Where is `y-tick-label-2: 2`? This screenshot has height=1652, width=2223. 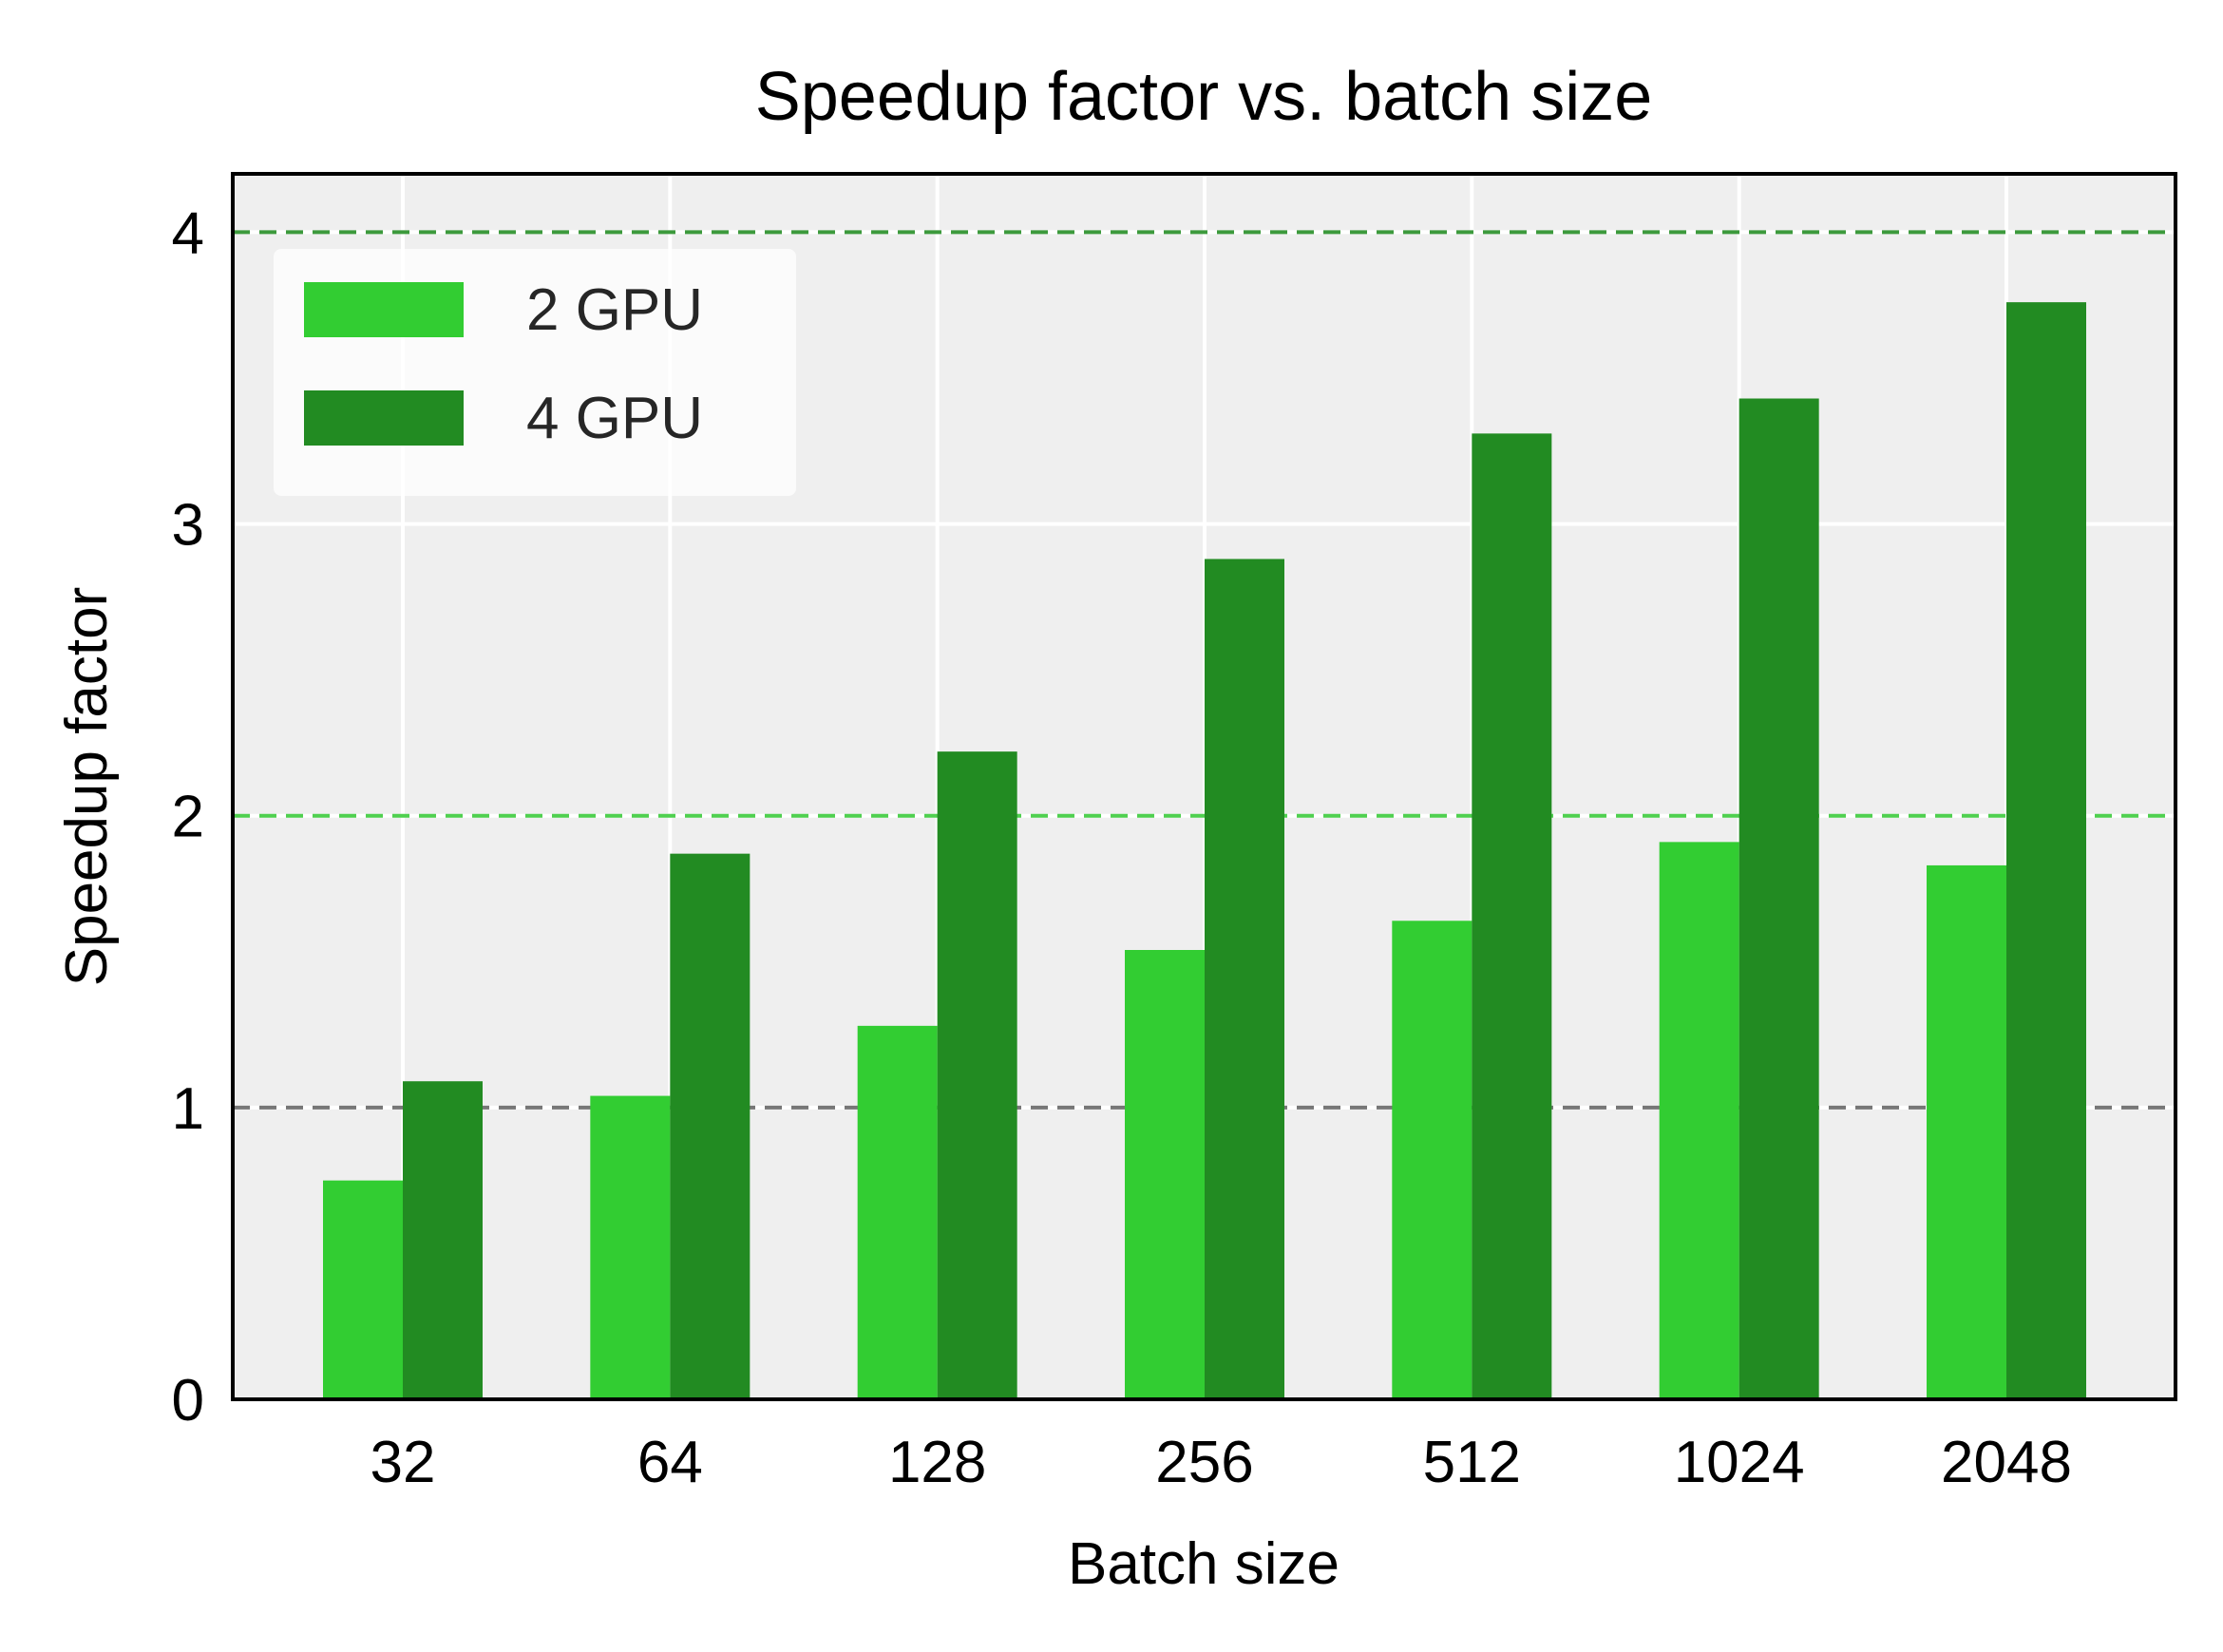
y-tick-label-2: 2 is located at coordinates (188, 817).